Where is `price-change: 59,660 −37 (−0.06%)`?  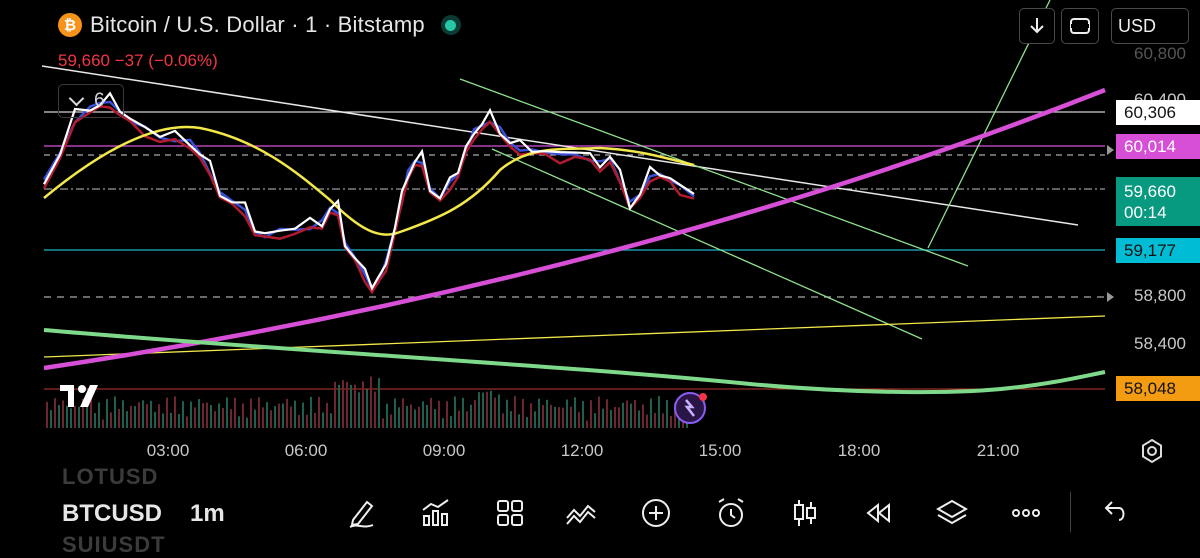
price-change: 59,660 −37 (−0.06%) is located at coordinates (138, 60).